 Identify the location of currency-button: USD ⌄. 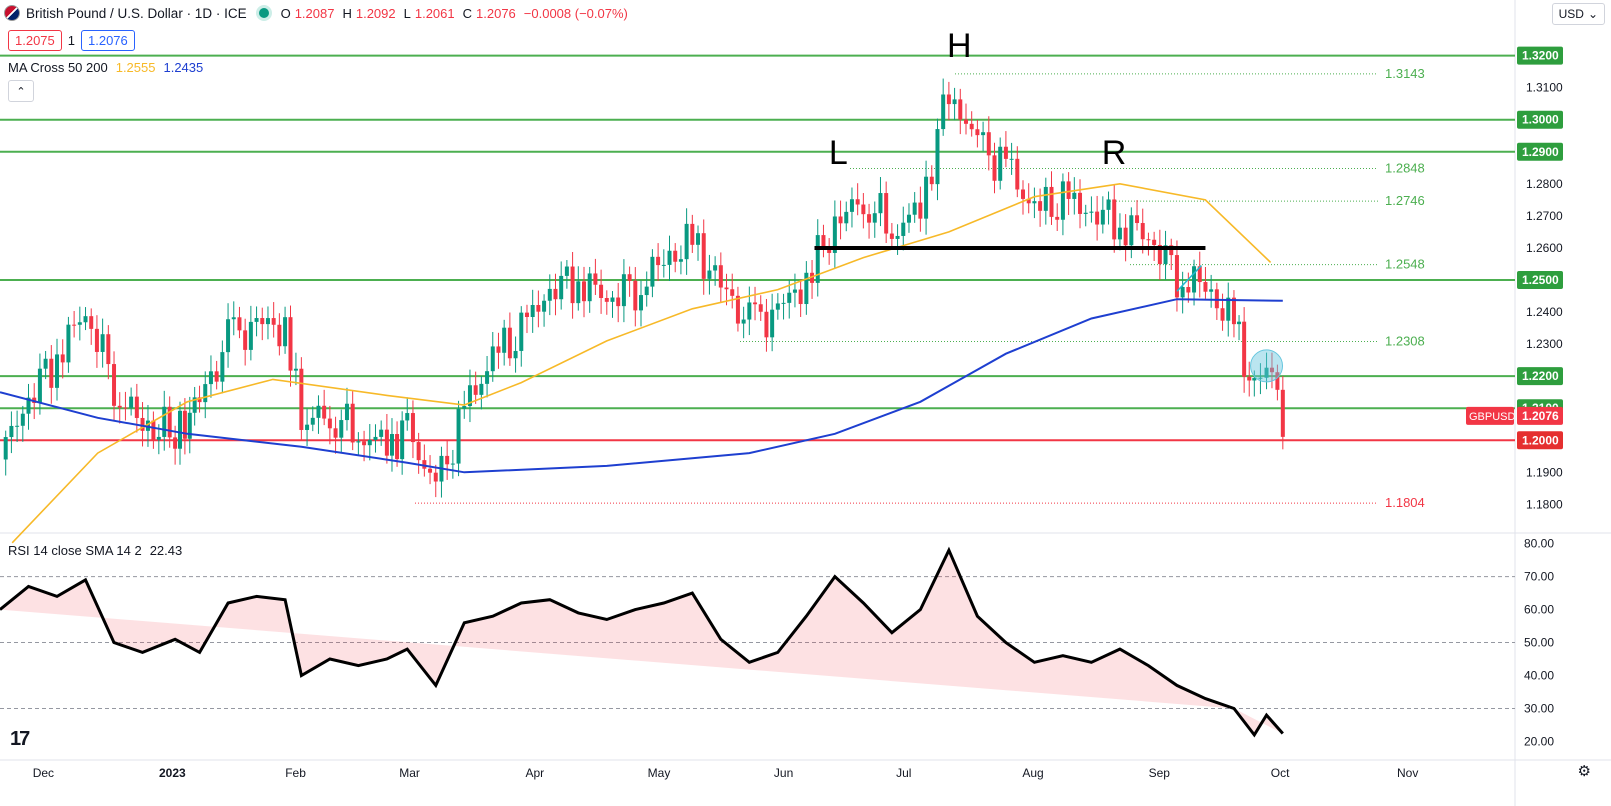
(1578, 14).